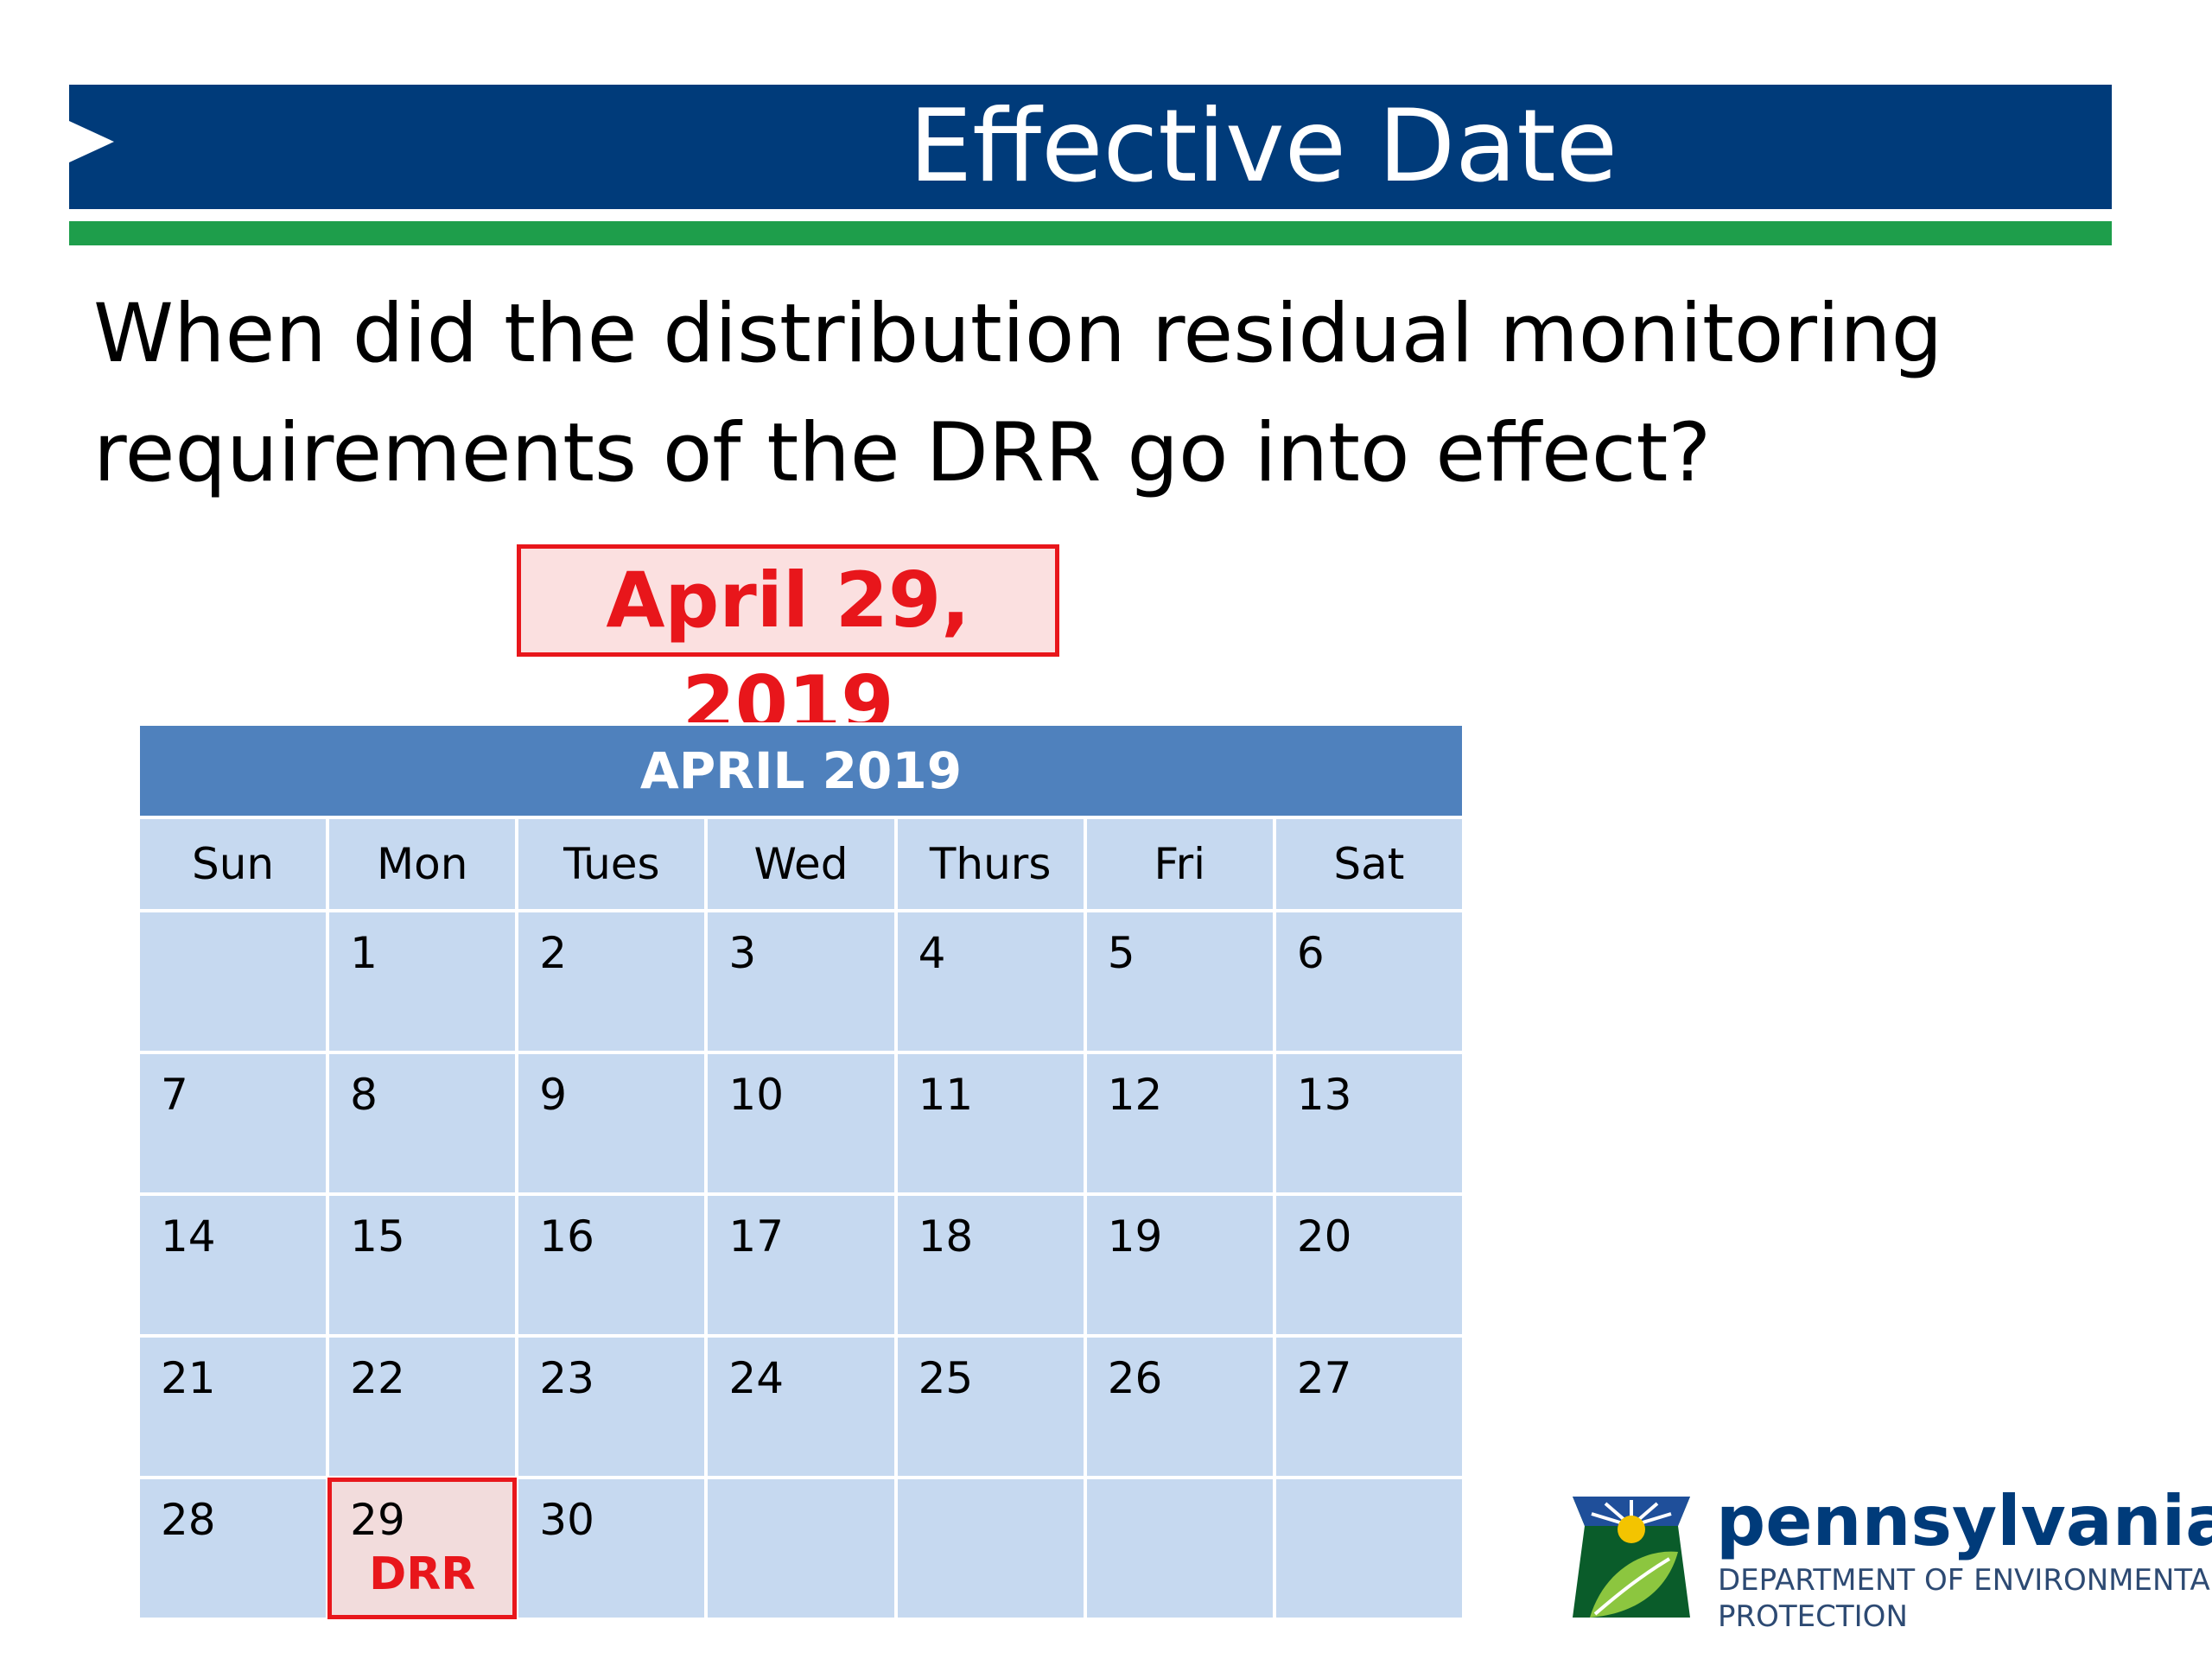 The width and height of the screenshot is (2212, 1659). I want to click on calendar-day-cell: 27, so click(1369, 1406).